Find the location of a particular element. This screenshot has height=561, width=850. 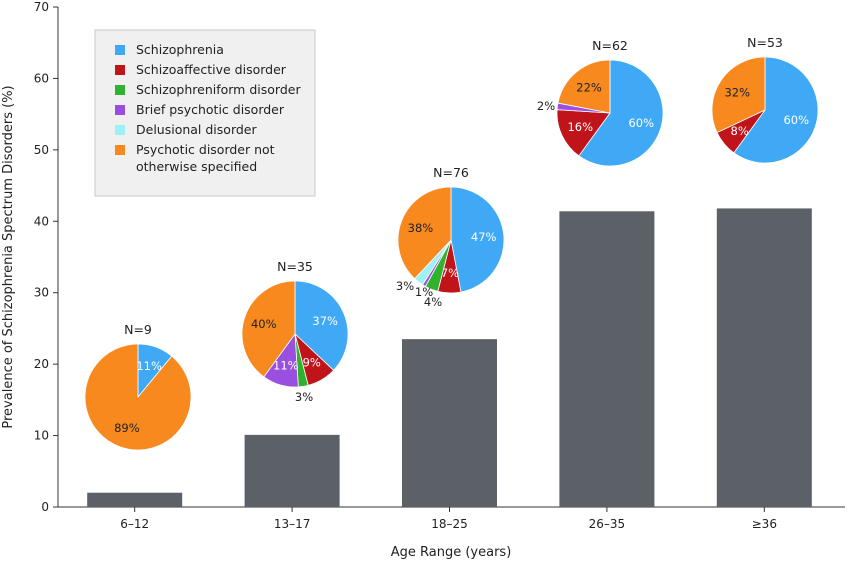

x-tick-label: 26–35 is located at coordinates (607, 524).